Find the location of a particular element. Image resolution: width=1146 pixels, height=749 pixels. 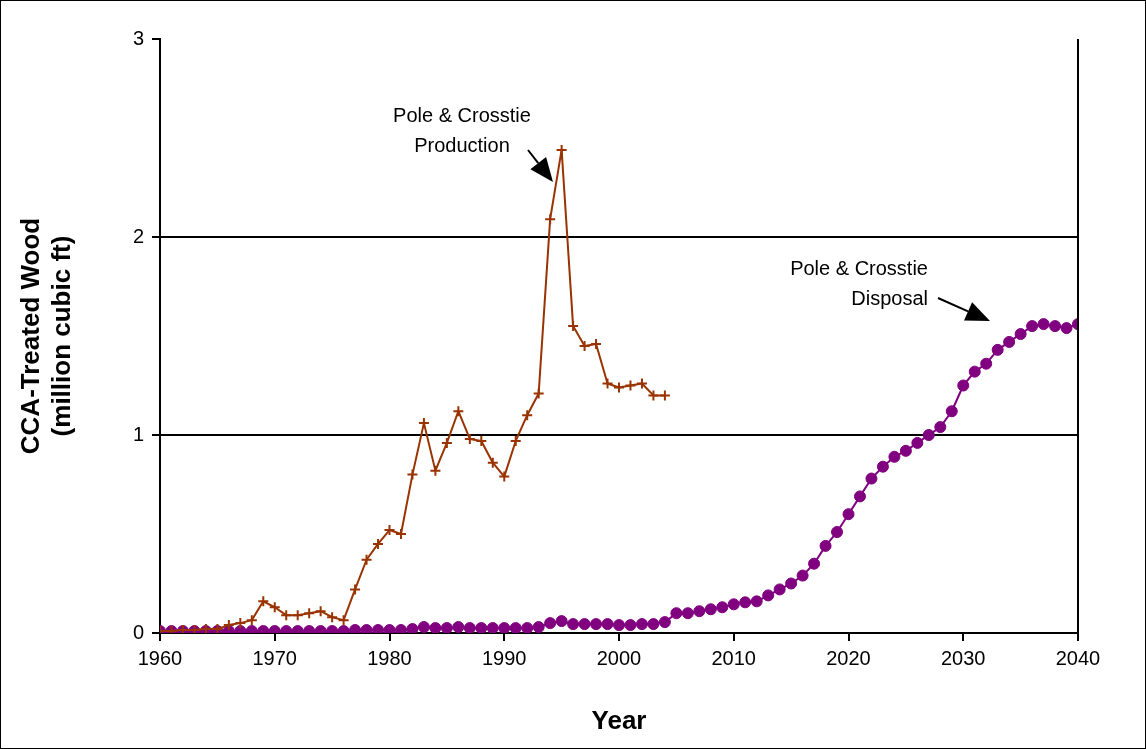

x-axis-title: Year is located at coordinates (619, 719).